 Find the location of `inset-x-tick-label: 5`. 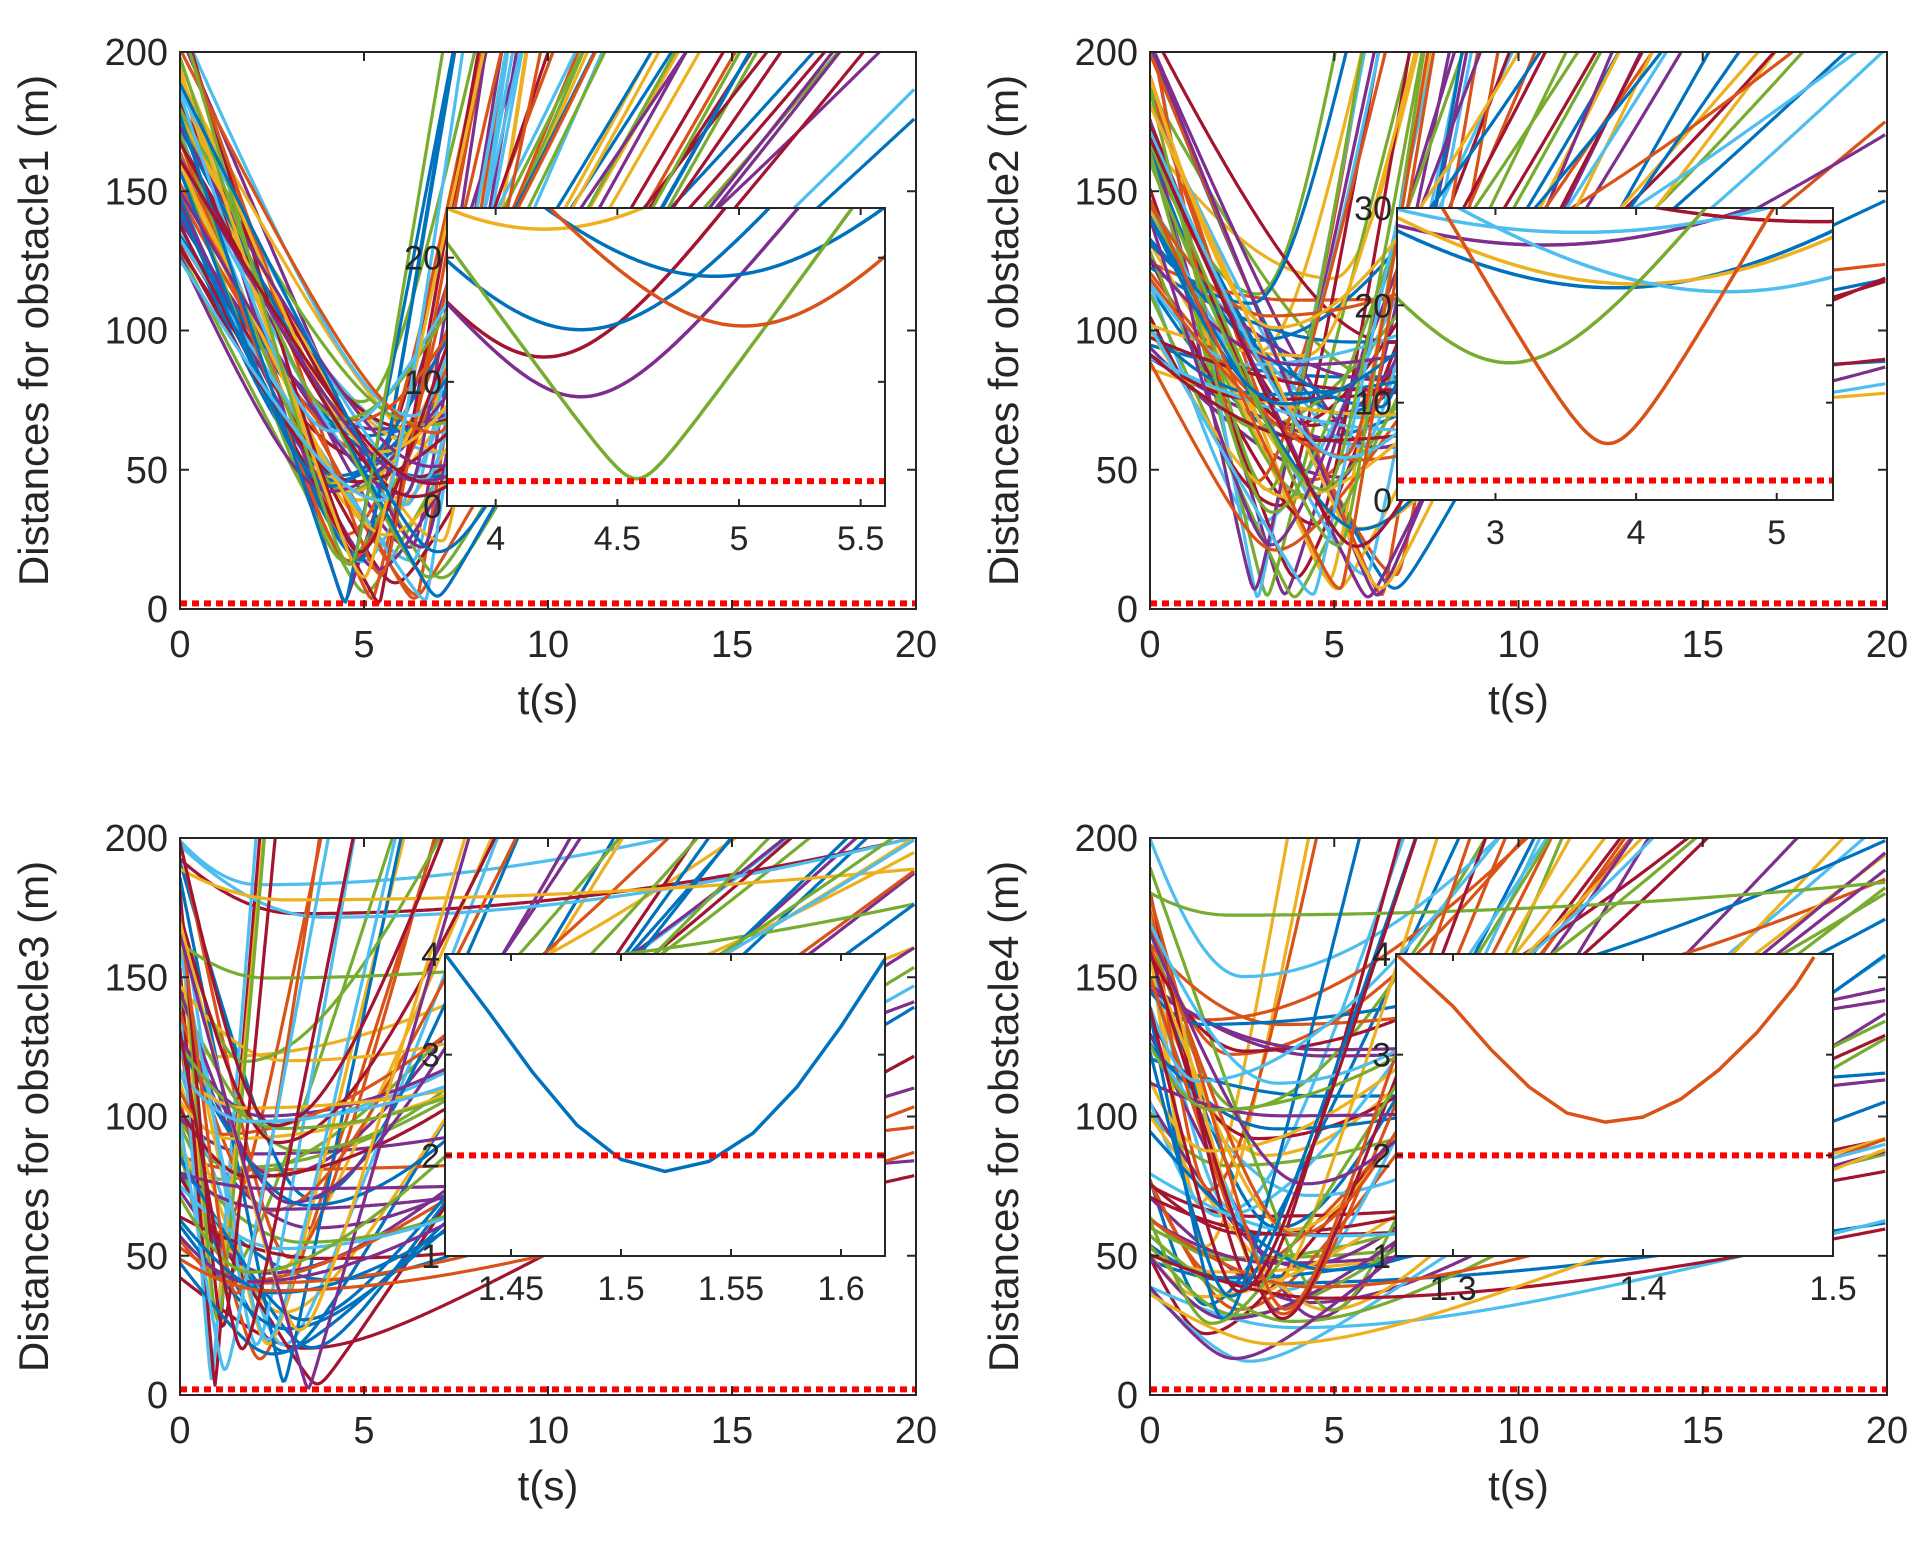

inset-x-tick-label: 5 is located at coordinates (739, 539).